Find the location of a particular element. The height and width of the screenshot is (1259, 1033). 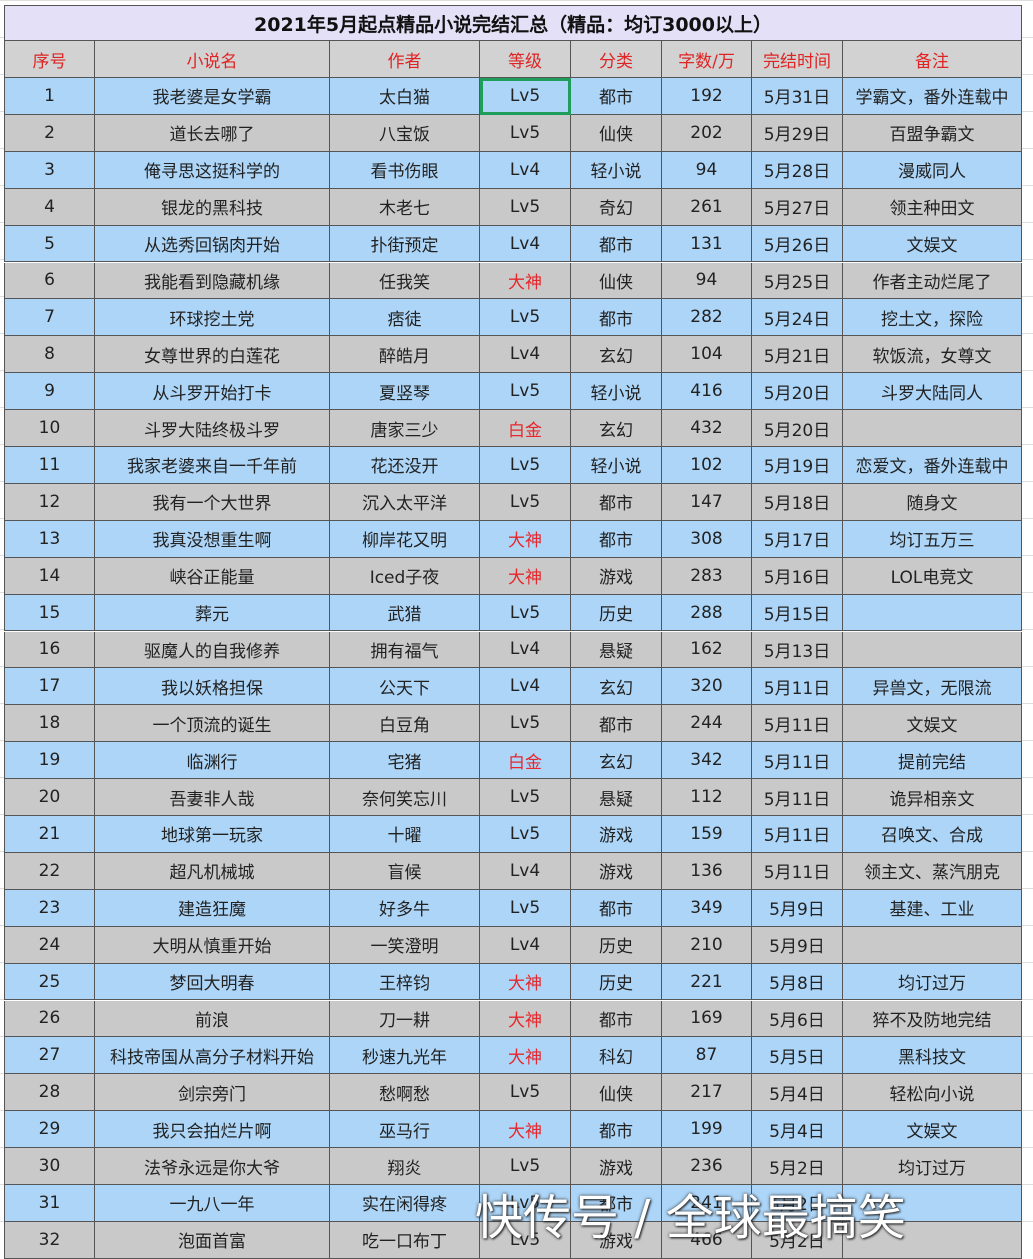

table-cell: 13 is located at coordinates (49, 539).